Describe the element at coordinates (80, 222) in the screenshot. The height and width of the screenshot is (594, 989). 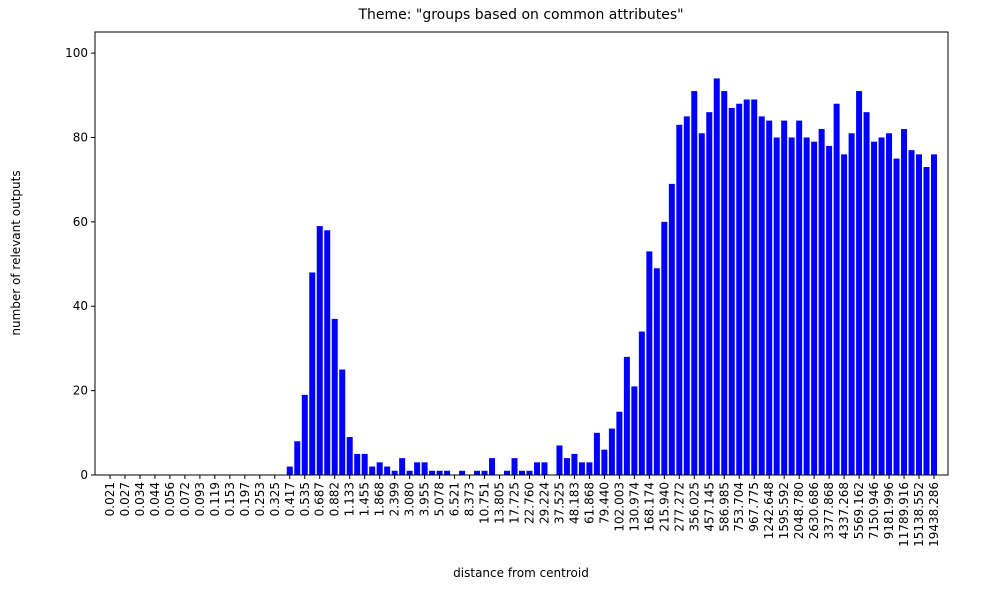
I see `y-tick-label: 60` at that location.